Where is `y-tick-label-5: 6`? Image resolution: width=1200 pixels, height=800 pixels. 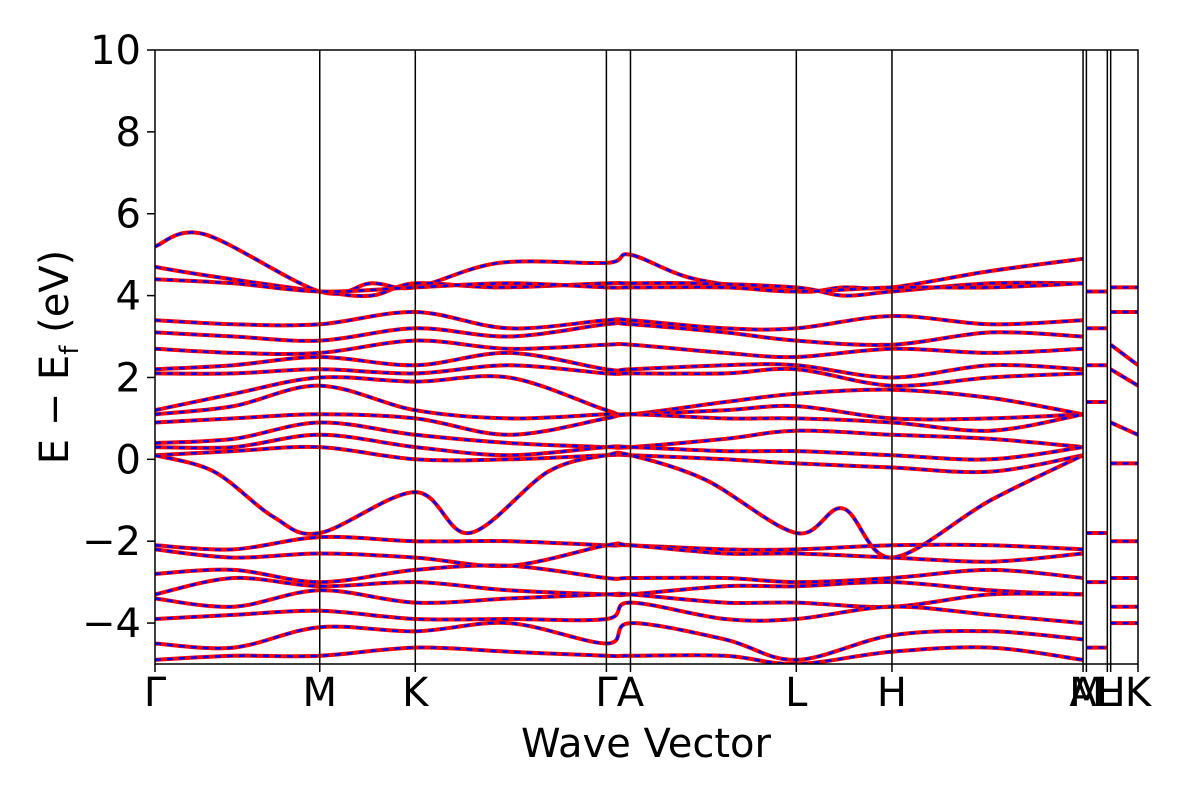
y-tick-label-5: 6 is located at coordinates (128, 215).